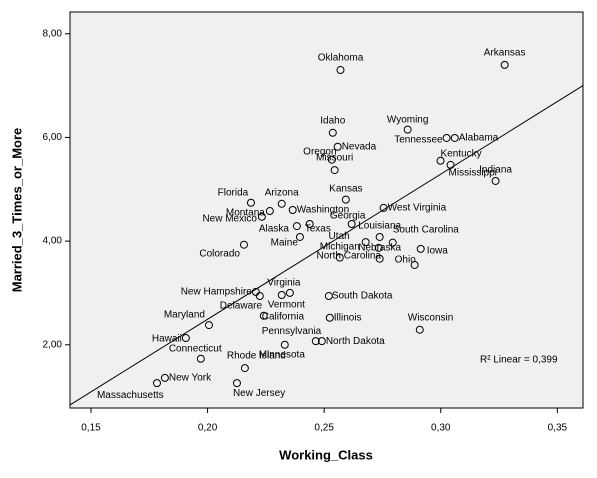 This screenshot has width=597, height=478. I want to click on point-label: Iowa, so click(438, 251).